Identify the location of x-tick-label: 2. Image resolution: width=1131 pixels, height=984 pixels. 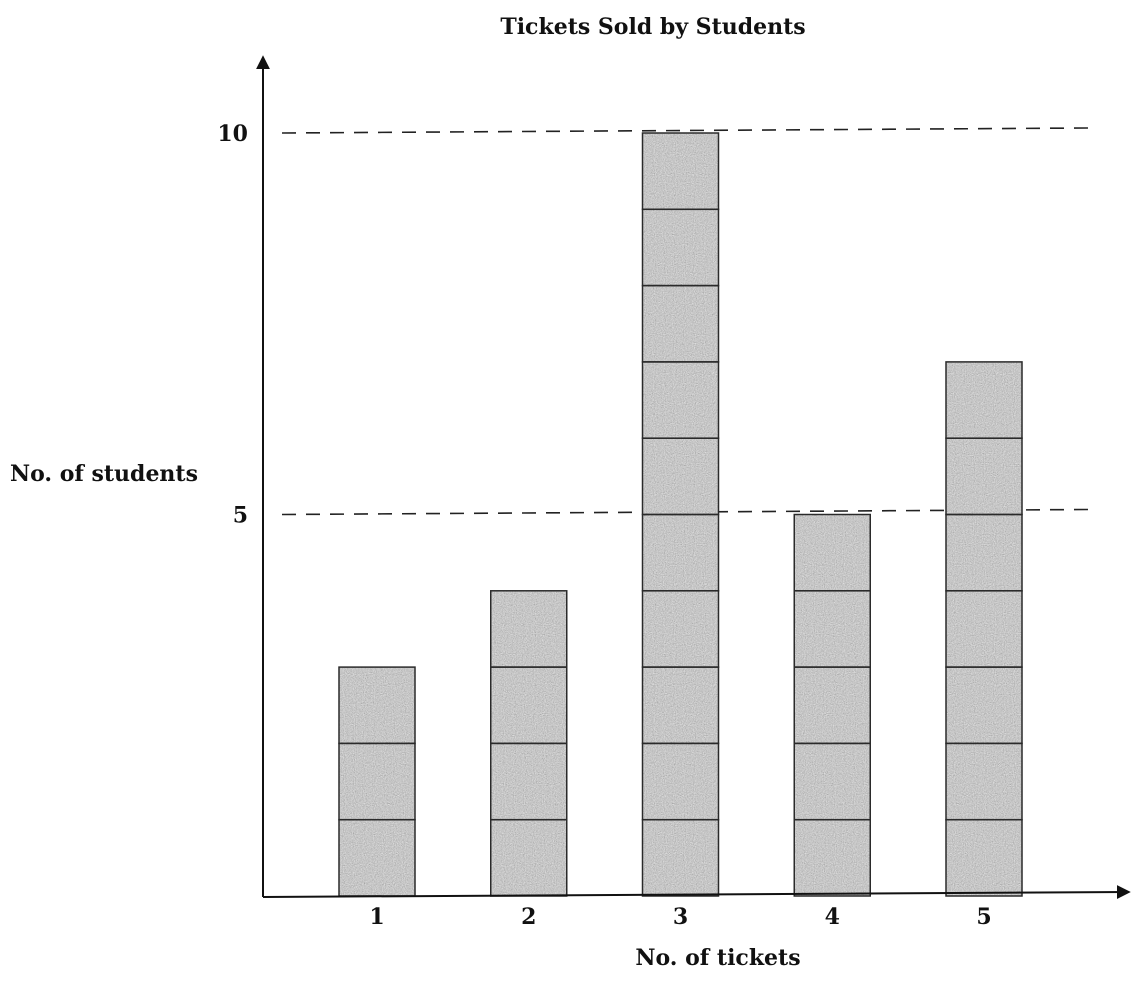
(528, 917).